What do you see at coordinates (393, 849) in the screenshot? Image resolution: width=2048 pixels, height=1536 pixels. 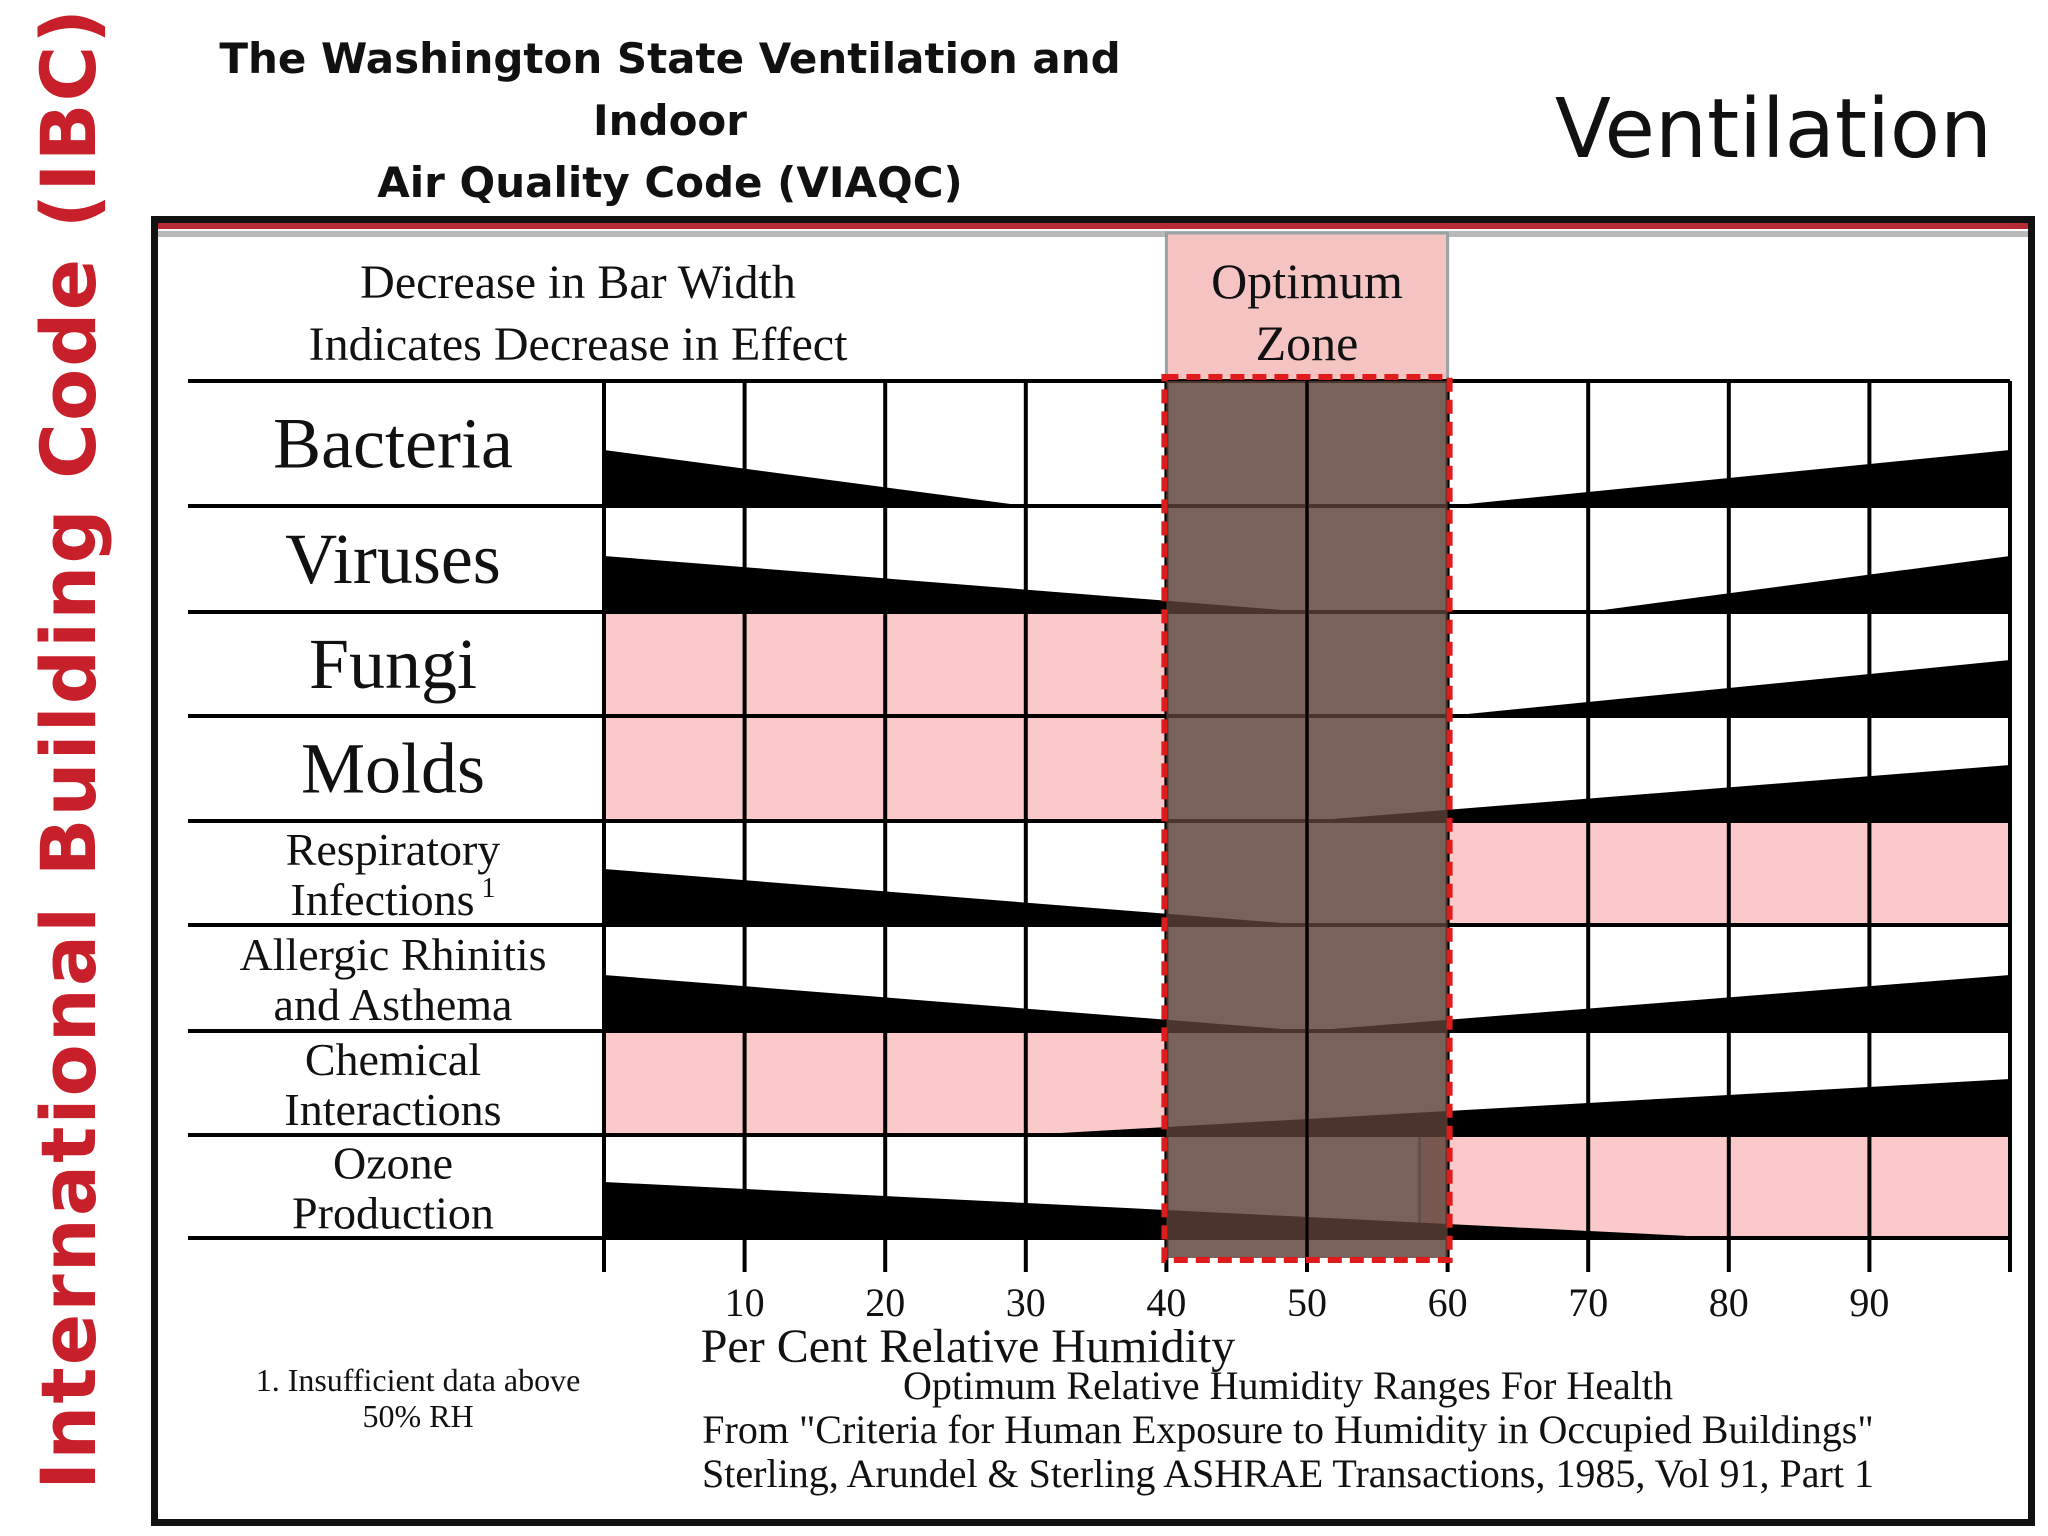 I see `category-label-4-line1: Respiratory` at bounding box center [393, 849].